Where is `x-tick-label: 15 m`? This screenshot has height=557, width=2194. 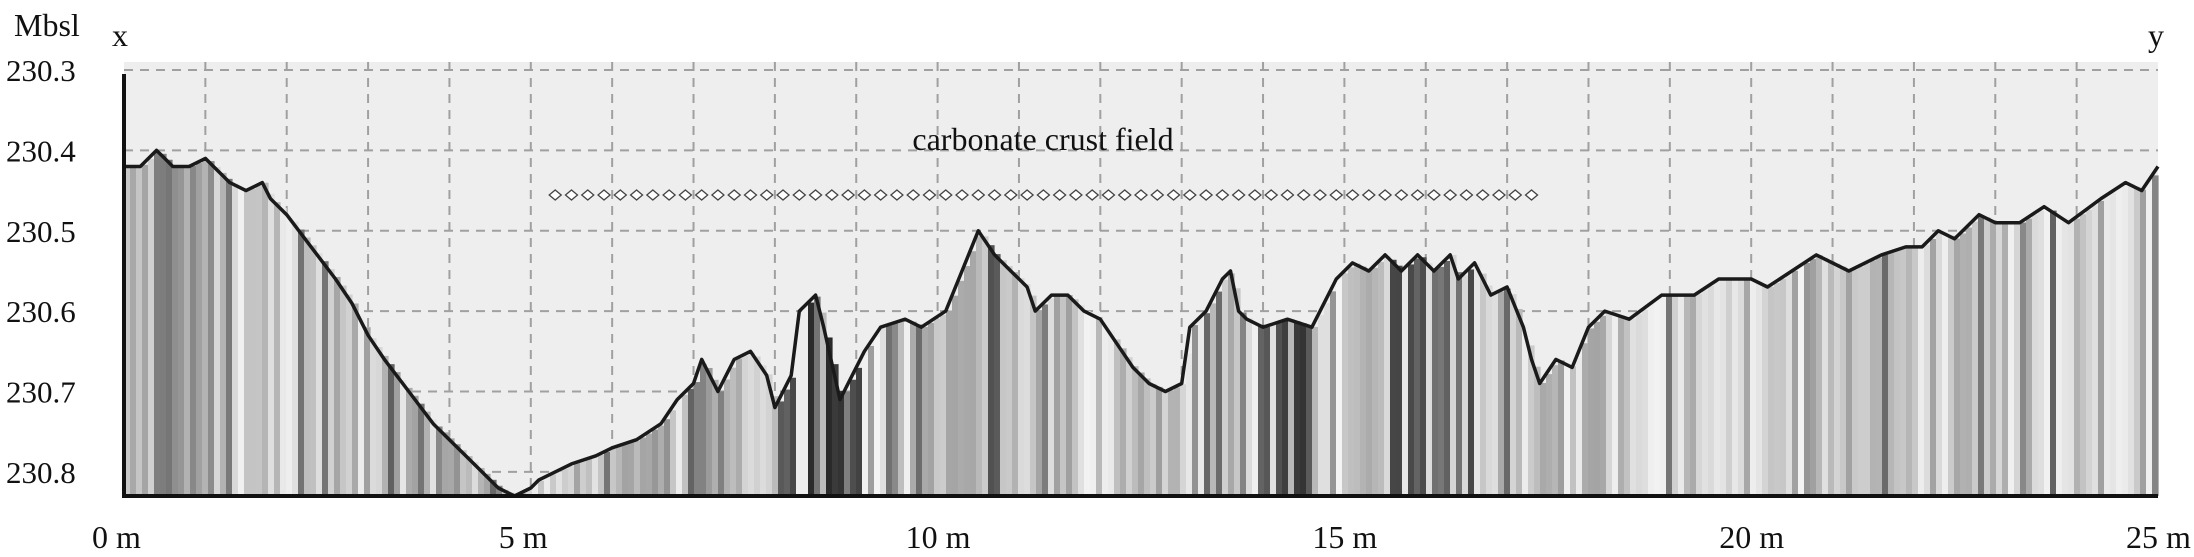
x-tick-label: 15 m is located at coordinates (1344, 537).